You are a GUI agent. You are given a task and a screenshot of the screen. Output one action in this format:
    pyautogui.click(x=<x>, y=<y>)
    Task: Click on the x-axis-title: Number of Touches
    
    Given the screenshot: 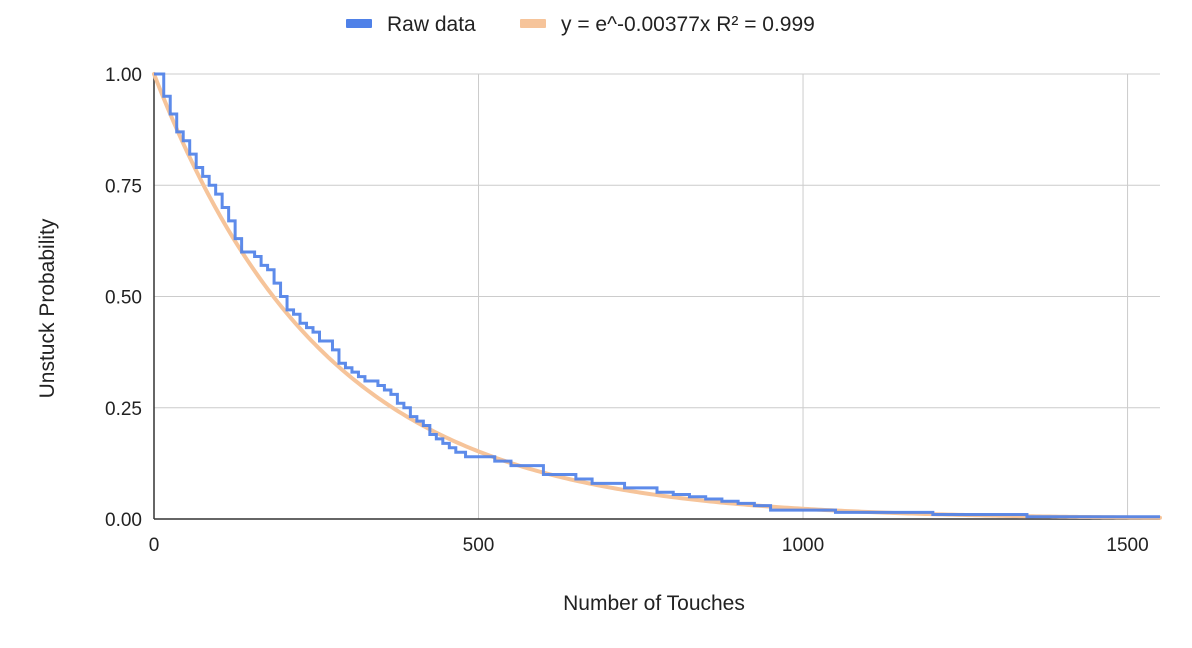 What is the action you would take?
    pyautogui.click(x=654, y=603)
    